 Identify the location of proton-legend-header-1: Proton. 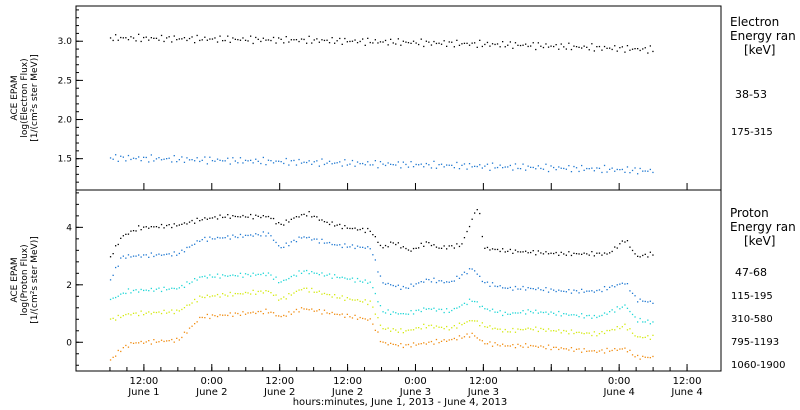
(749, 213).